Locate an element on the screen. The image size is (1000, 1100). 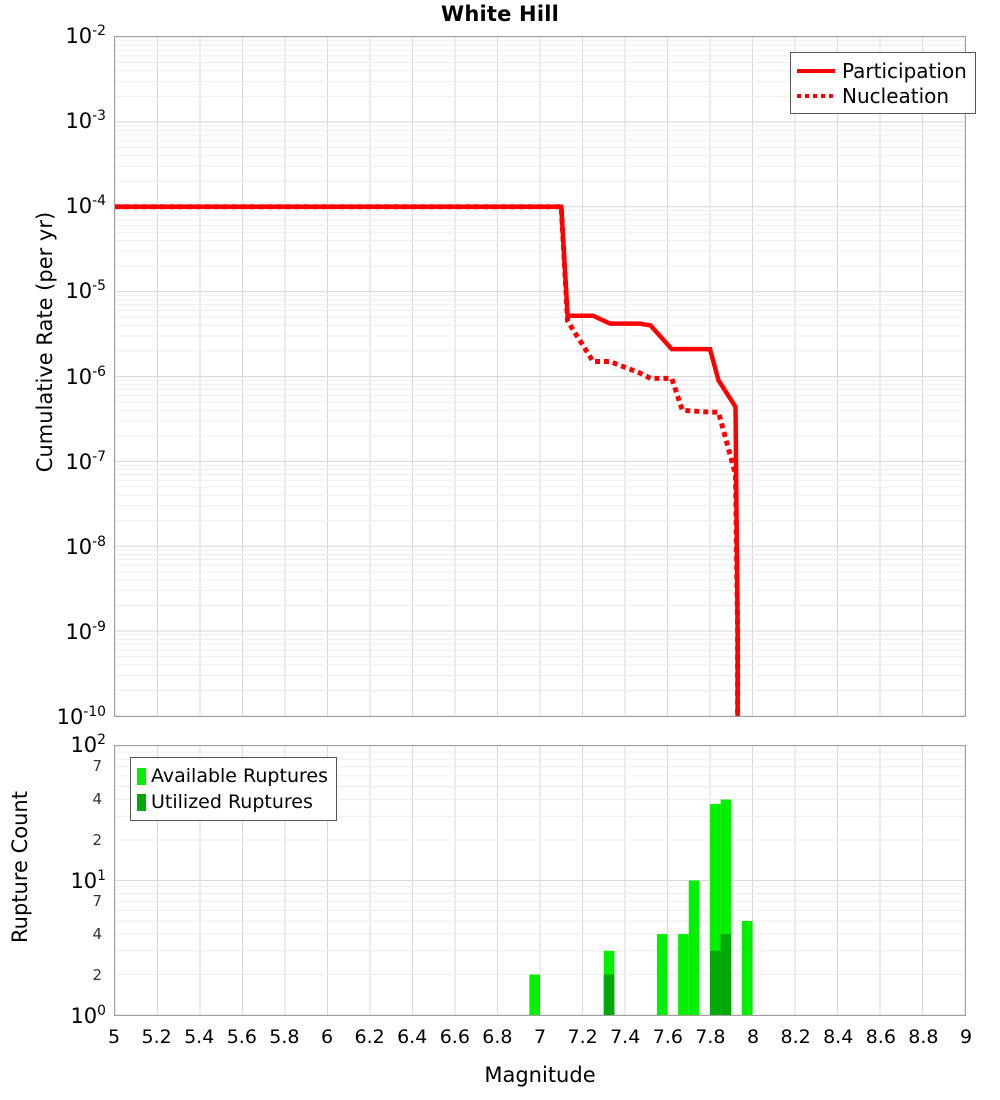
x-tick: 5.6 is located at coordinates (241, 1037).